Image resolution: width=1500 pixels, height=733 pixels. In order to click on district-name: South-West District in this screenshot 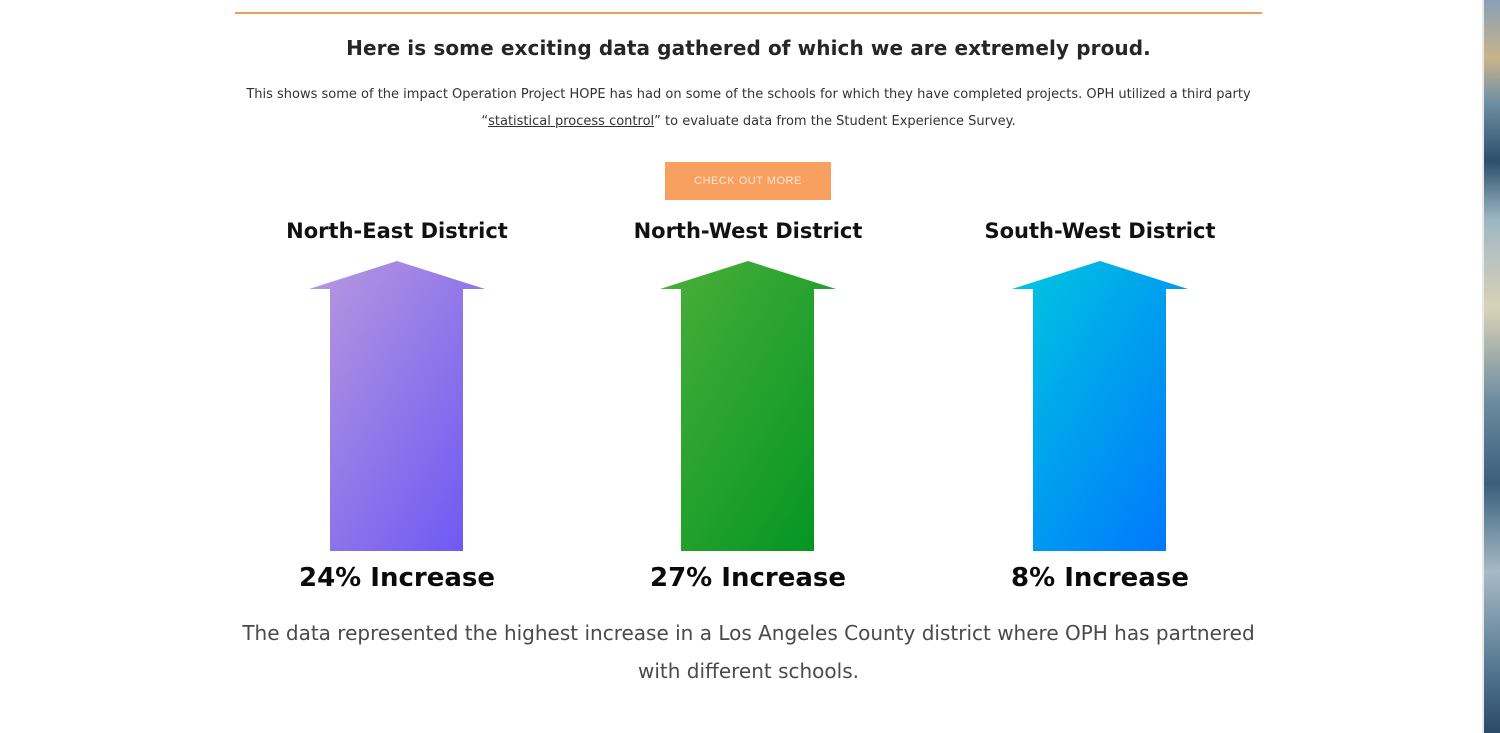, I will do `click(1100, 231)`.